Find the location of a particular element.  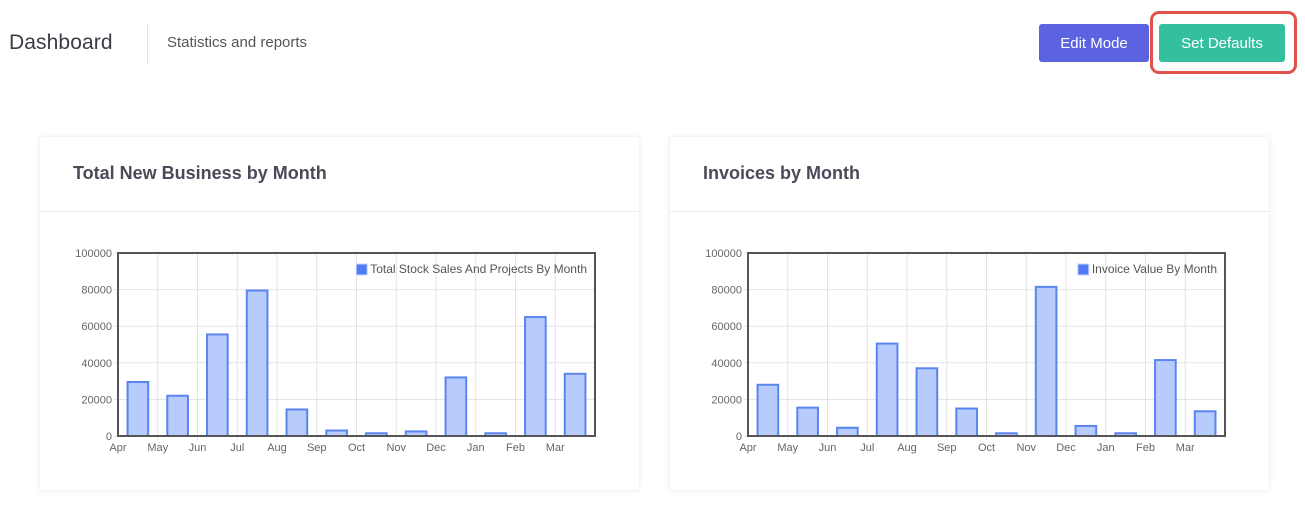

legend-label: Total Stock Sales And Projects By Month is located at coordinates (478, 269).